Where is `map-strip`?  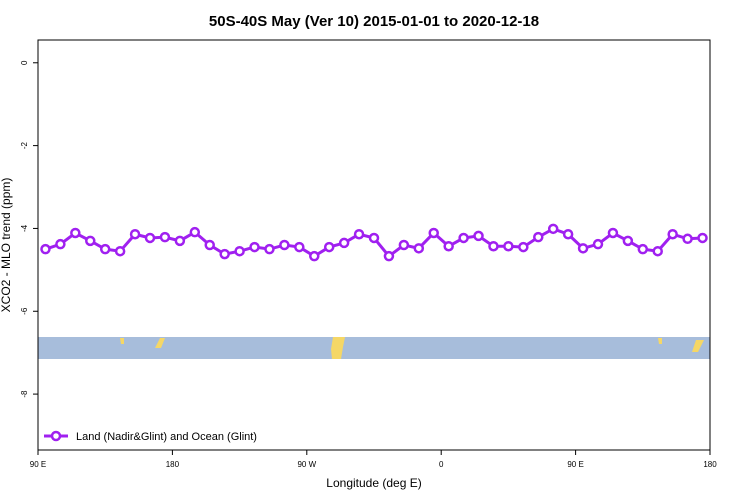 map-strip is located at coordinates (374, 348).